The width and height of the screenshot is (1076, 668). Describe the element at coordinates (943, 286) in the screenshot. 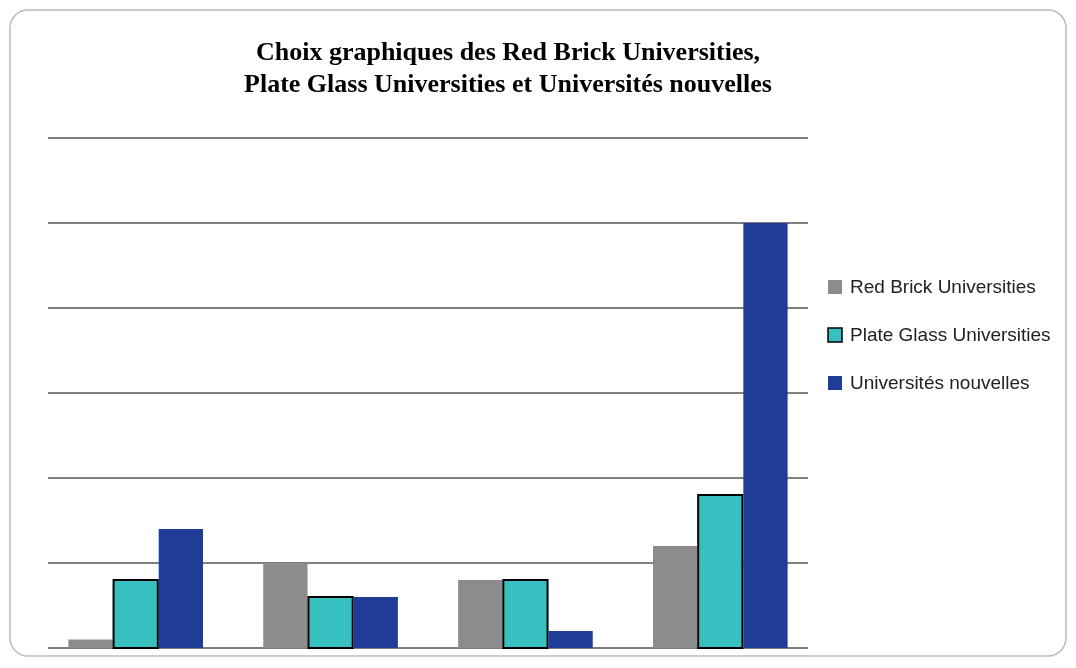

I see `legend-label: Red Brick Universities` at that location.